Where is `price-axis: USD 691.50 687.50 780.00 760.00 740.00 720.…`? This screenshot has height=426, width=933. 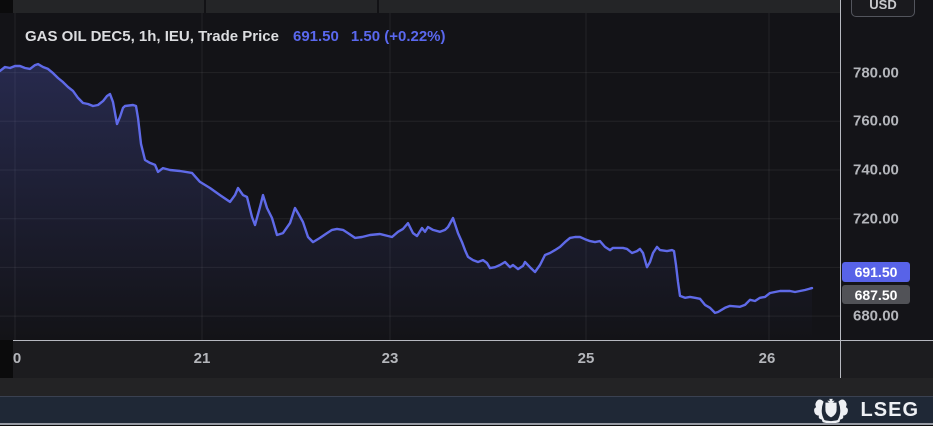 price-axis: USD 691.50 687.50 780.00 760.00 740.00 720.… is located at coordinates (887, 170).